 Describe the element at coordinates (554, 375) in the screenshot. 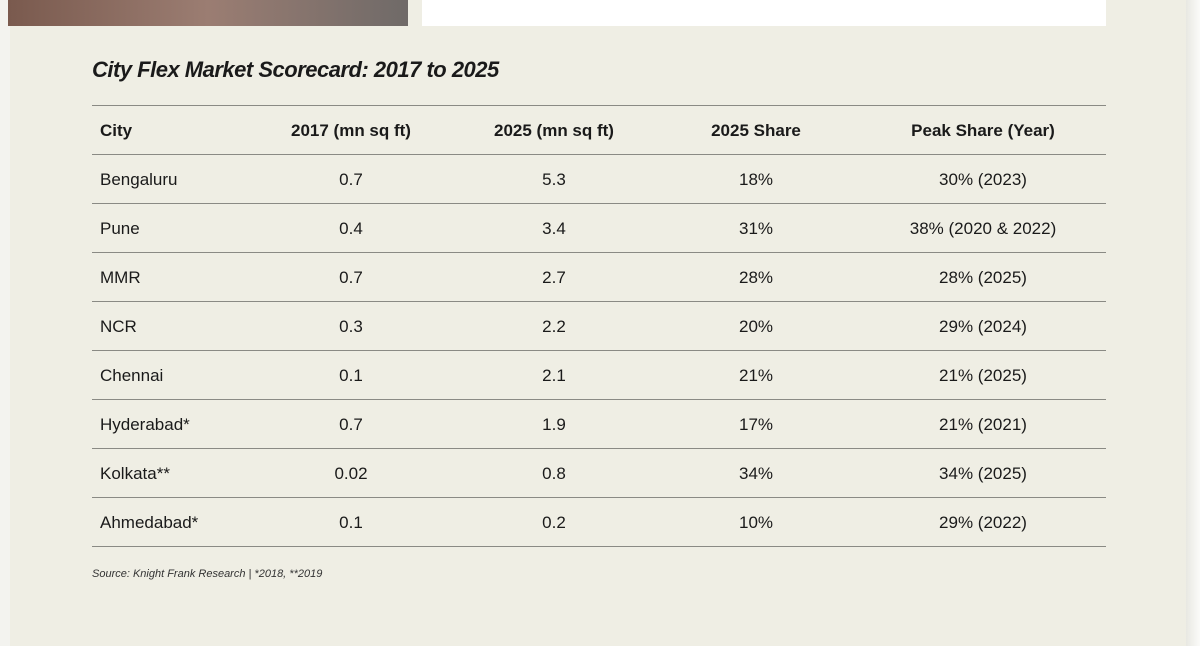

I see `table-cell: 2.1` at that location.